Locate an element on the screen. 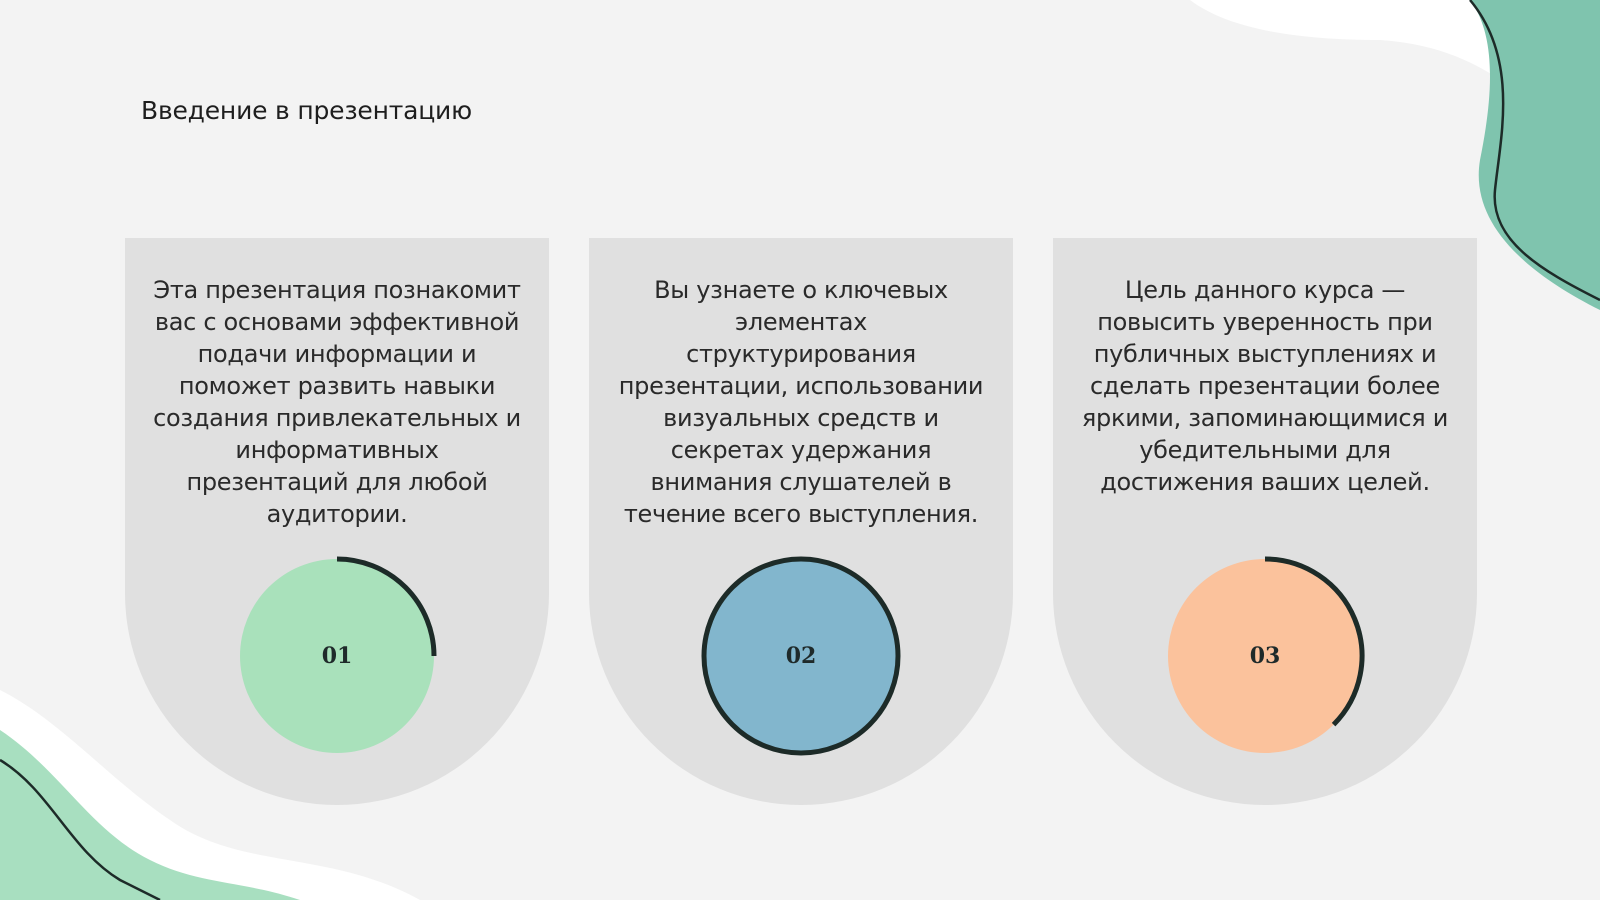 The image size is (1600, 900). blob-green-bottom is located at coordinates (150, 815).